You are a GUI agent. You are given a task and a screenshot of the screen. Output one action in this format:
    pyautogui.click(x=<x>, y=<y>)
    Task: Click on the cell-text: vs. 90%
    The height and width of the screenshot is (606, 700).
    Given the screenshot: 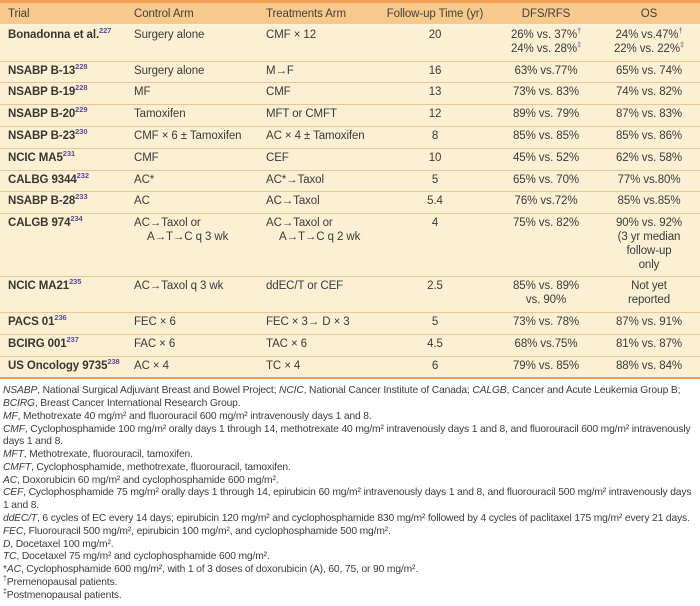 What is the action you would take?
    pyautogui.click(x=546, y=300)
    